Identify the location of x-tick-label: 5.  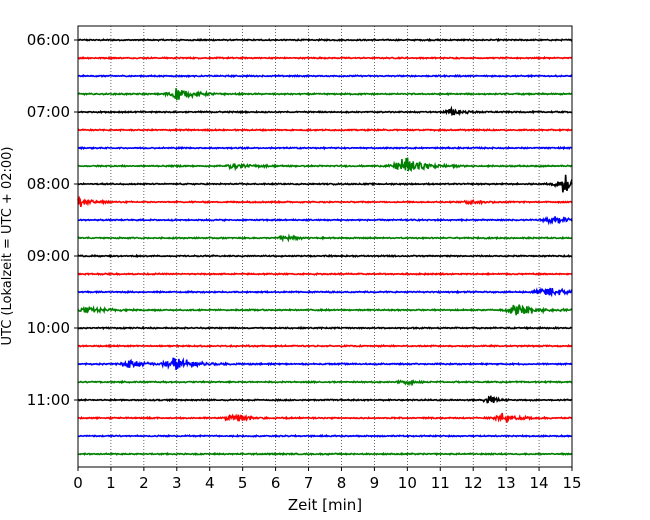
(243, 483).